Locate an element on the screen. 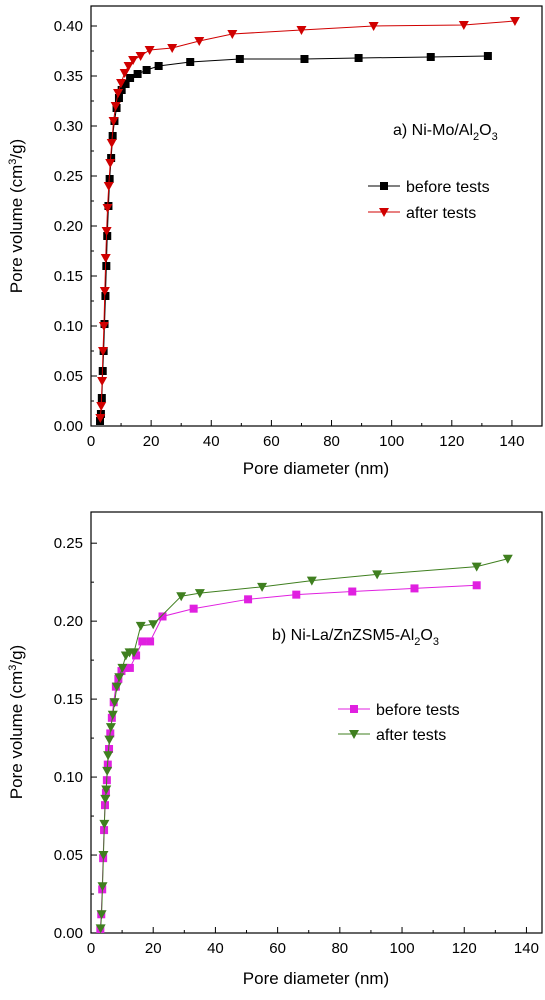 This screenshot has width=545, height=1000. legend-item: before tests is located at coordinates (399, 710).